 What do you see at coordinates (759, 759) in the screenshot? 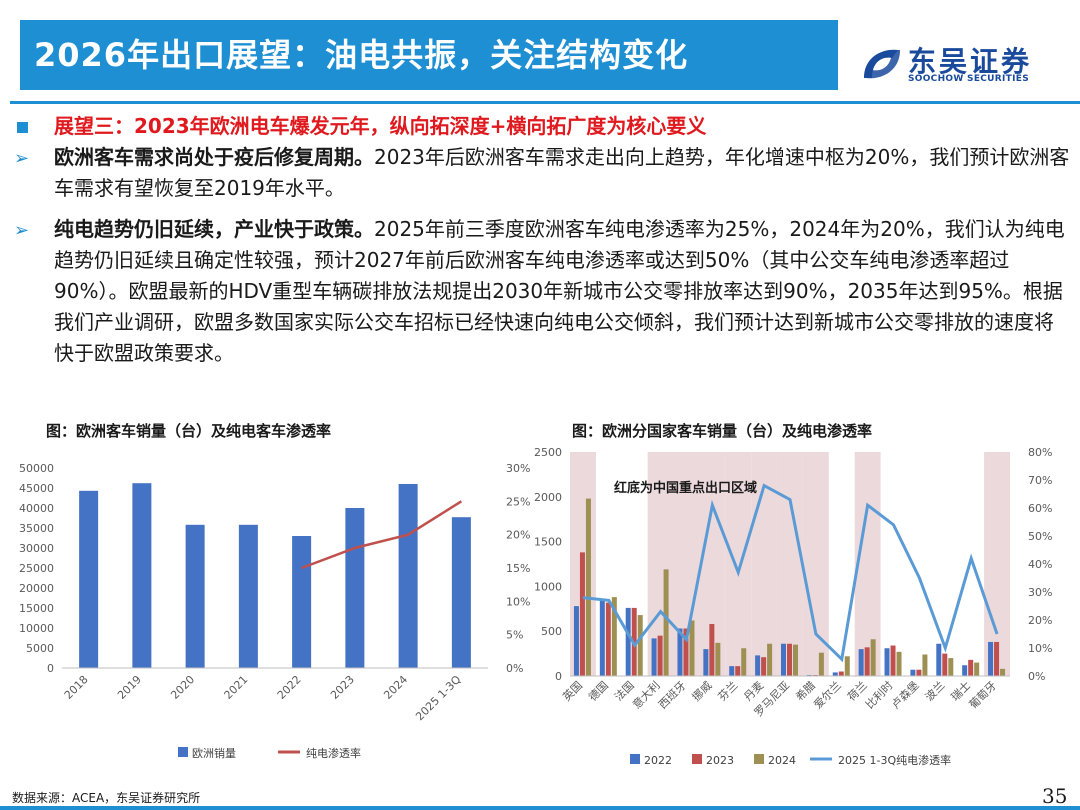
I see `legend-swatch-2024` at bounding box center [759, 759].